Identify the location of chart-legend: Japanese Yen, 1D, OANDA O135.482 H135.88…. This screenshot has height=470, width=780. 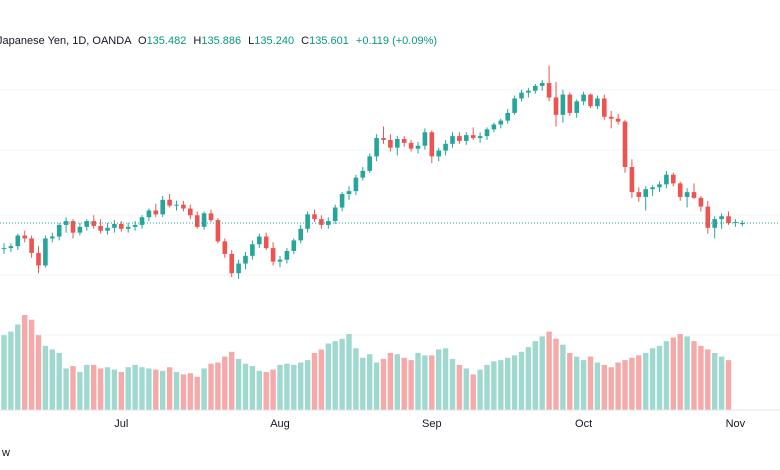
(218, 41).